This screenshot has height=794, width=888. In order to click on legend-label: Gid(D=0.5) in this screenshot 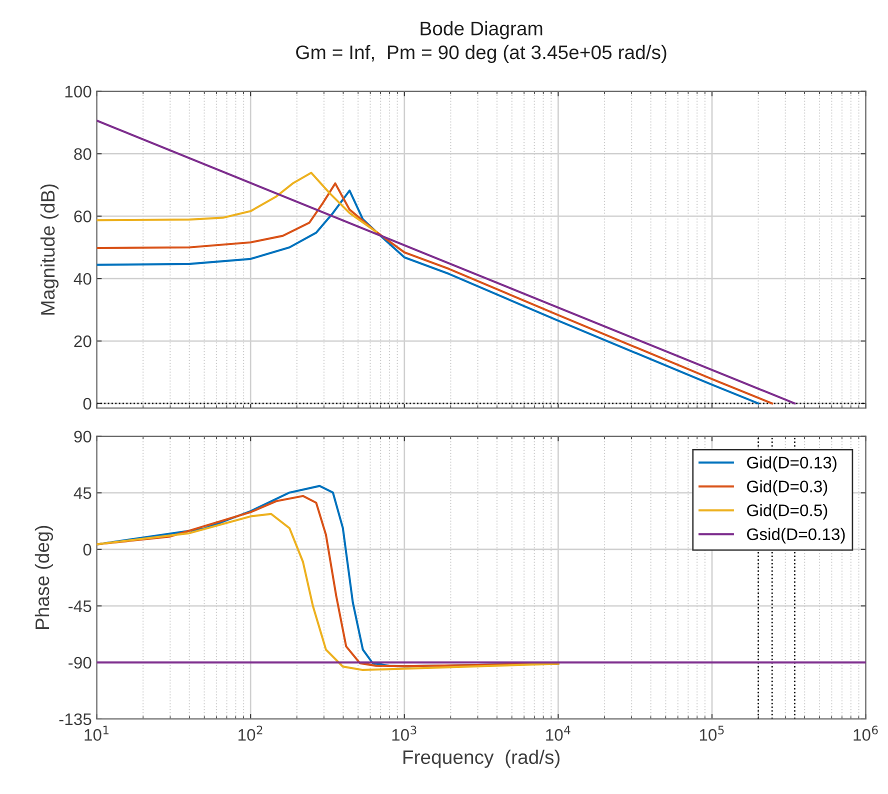, I will do `click(787, 512)`.